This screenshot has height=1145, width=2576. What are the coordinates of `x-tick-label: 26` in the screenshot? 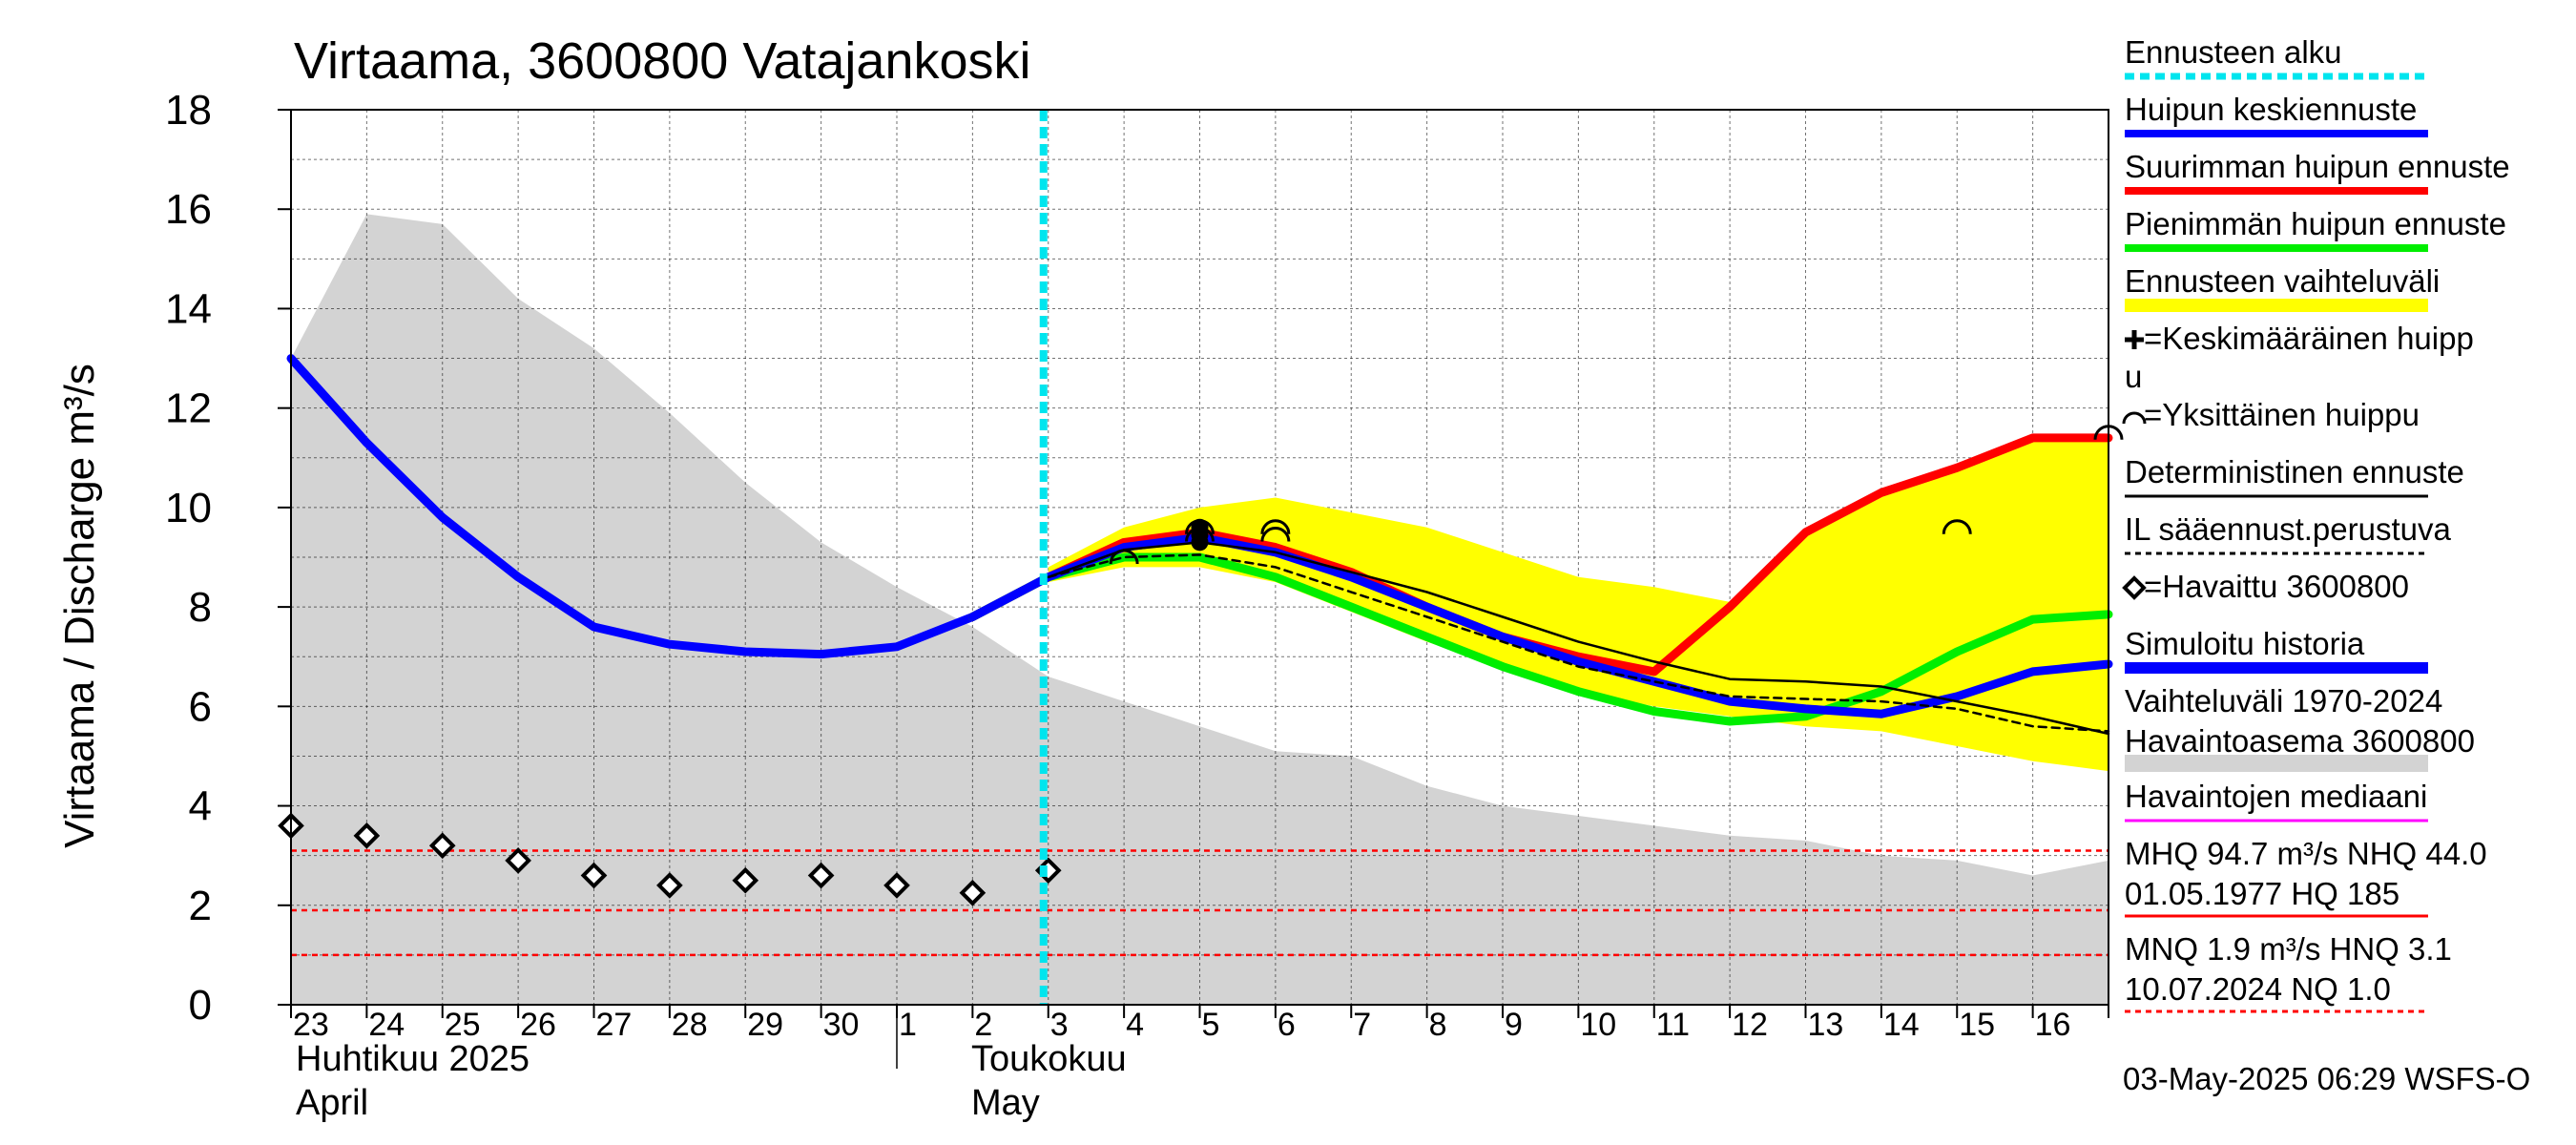 It's located at (538, 1025).